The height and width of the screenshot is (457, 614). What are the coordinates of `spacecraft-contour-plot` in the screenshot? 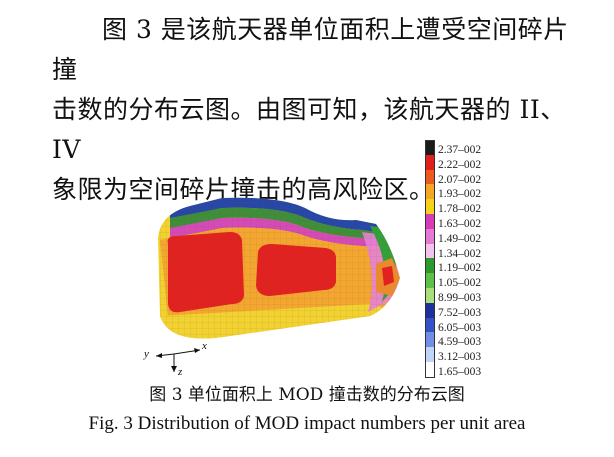 It's located at (279, 268).